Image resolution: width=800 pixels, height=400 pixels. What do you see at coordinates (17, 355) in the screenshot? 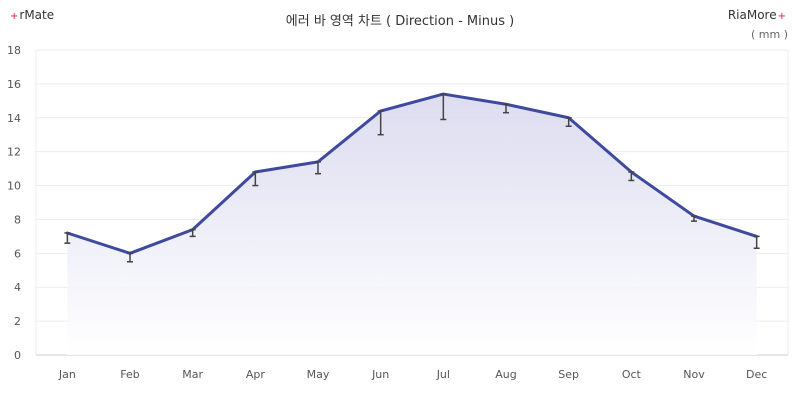
I see `y-tick-label: 0` at bounding box center [17, 355].